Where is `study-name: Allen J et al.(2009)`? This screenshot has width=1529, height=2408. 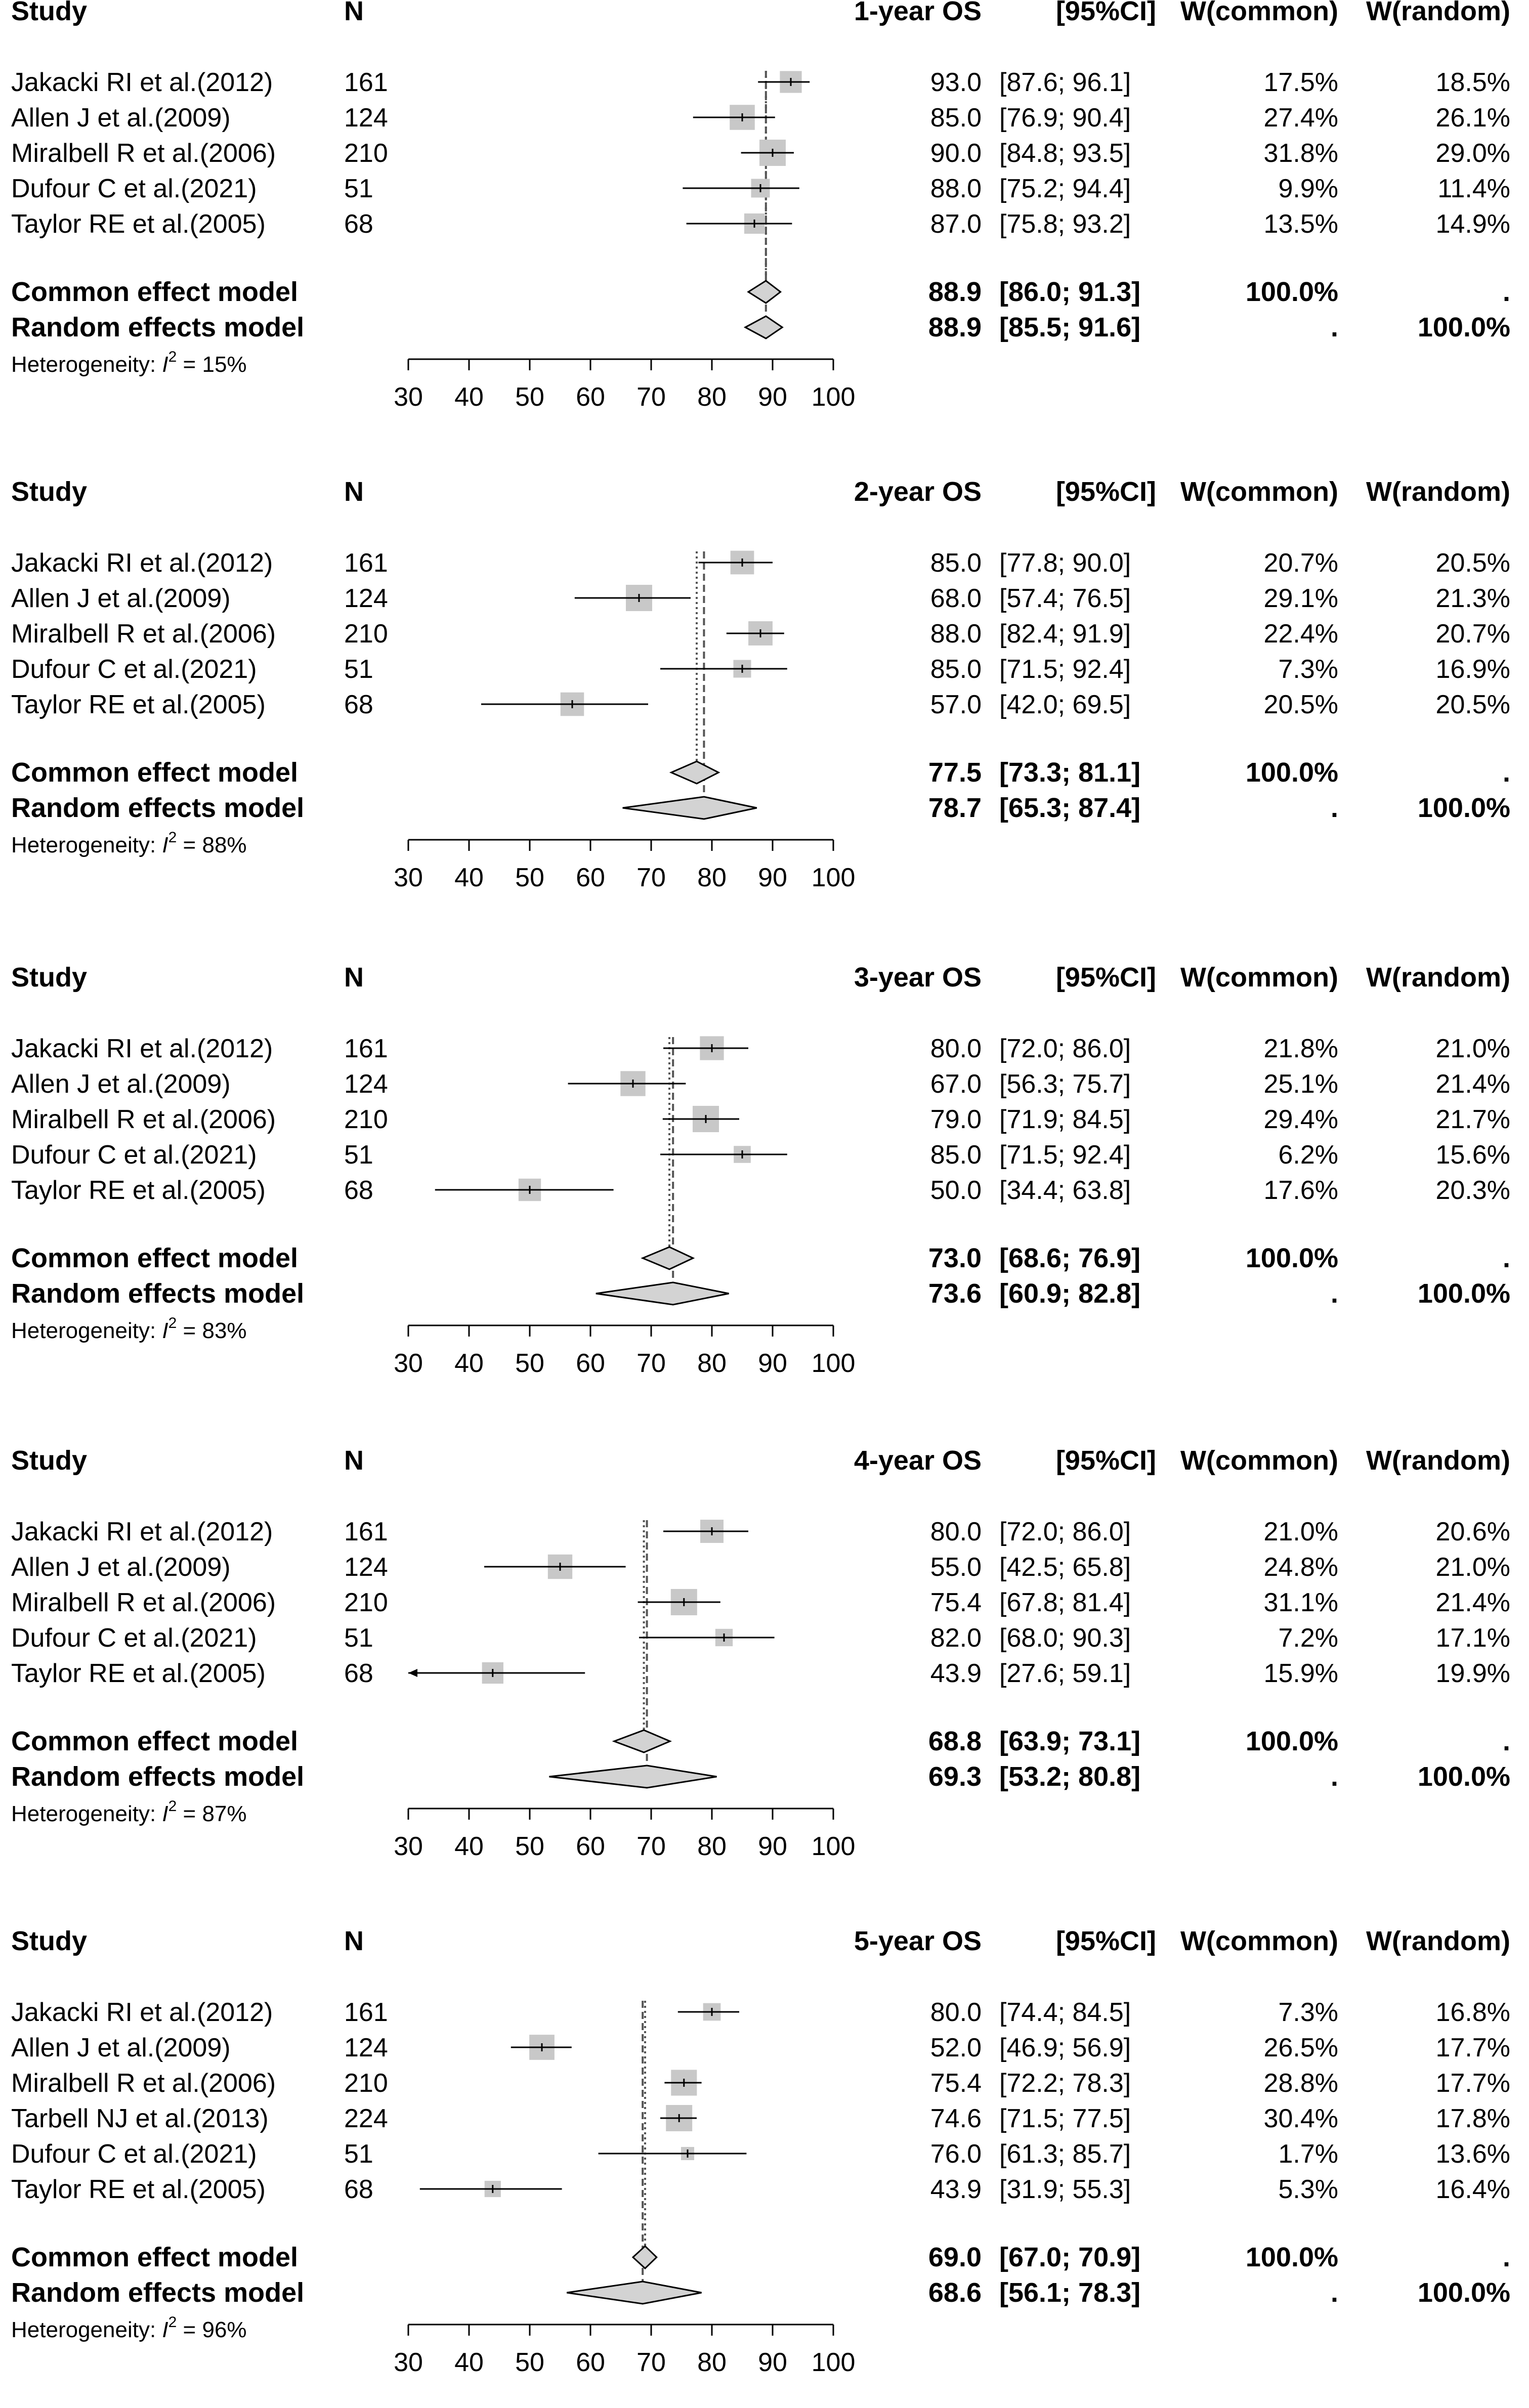
study-name: Allen J et al.(2009) is located at coordinates (121, 118).